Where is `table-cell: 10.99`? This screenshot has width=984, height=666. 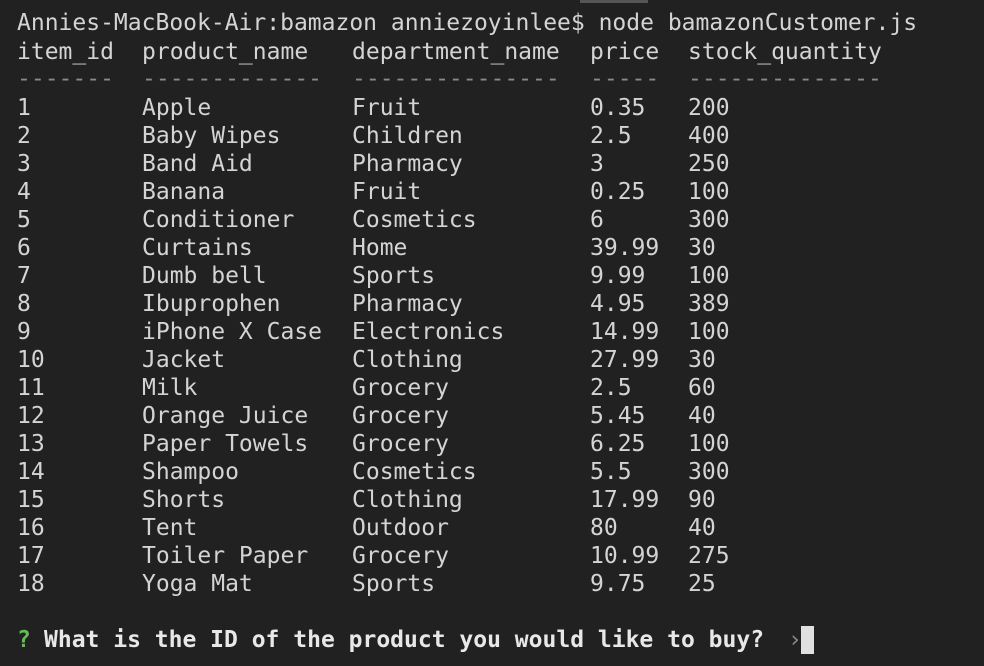 table-cell: 10.99 is located at coordinates (624, 556).